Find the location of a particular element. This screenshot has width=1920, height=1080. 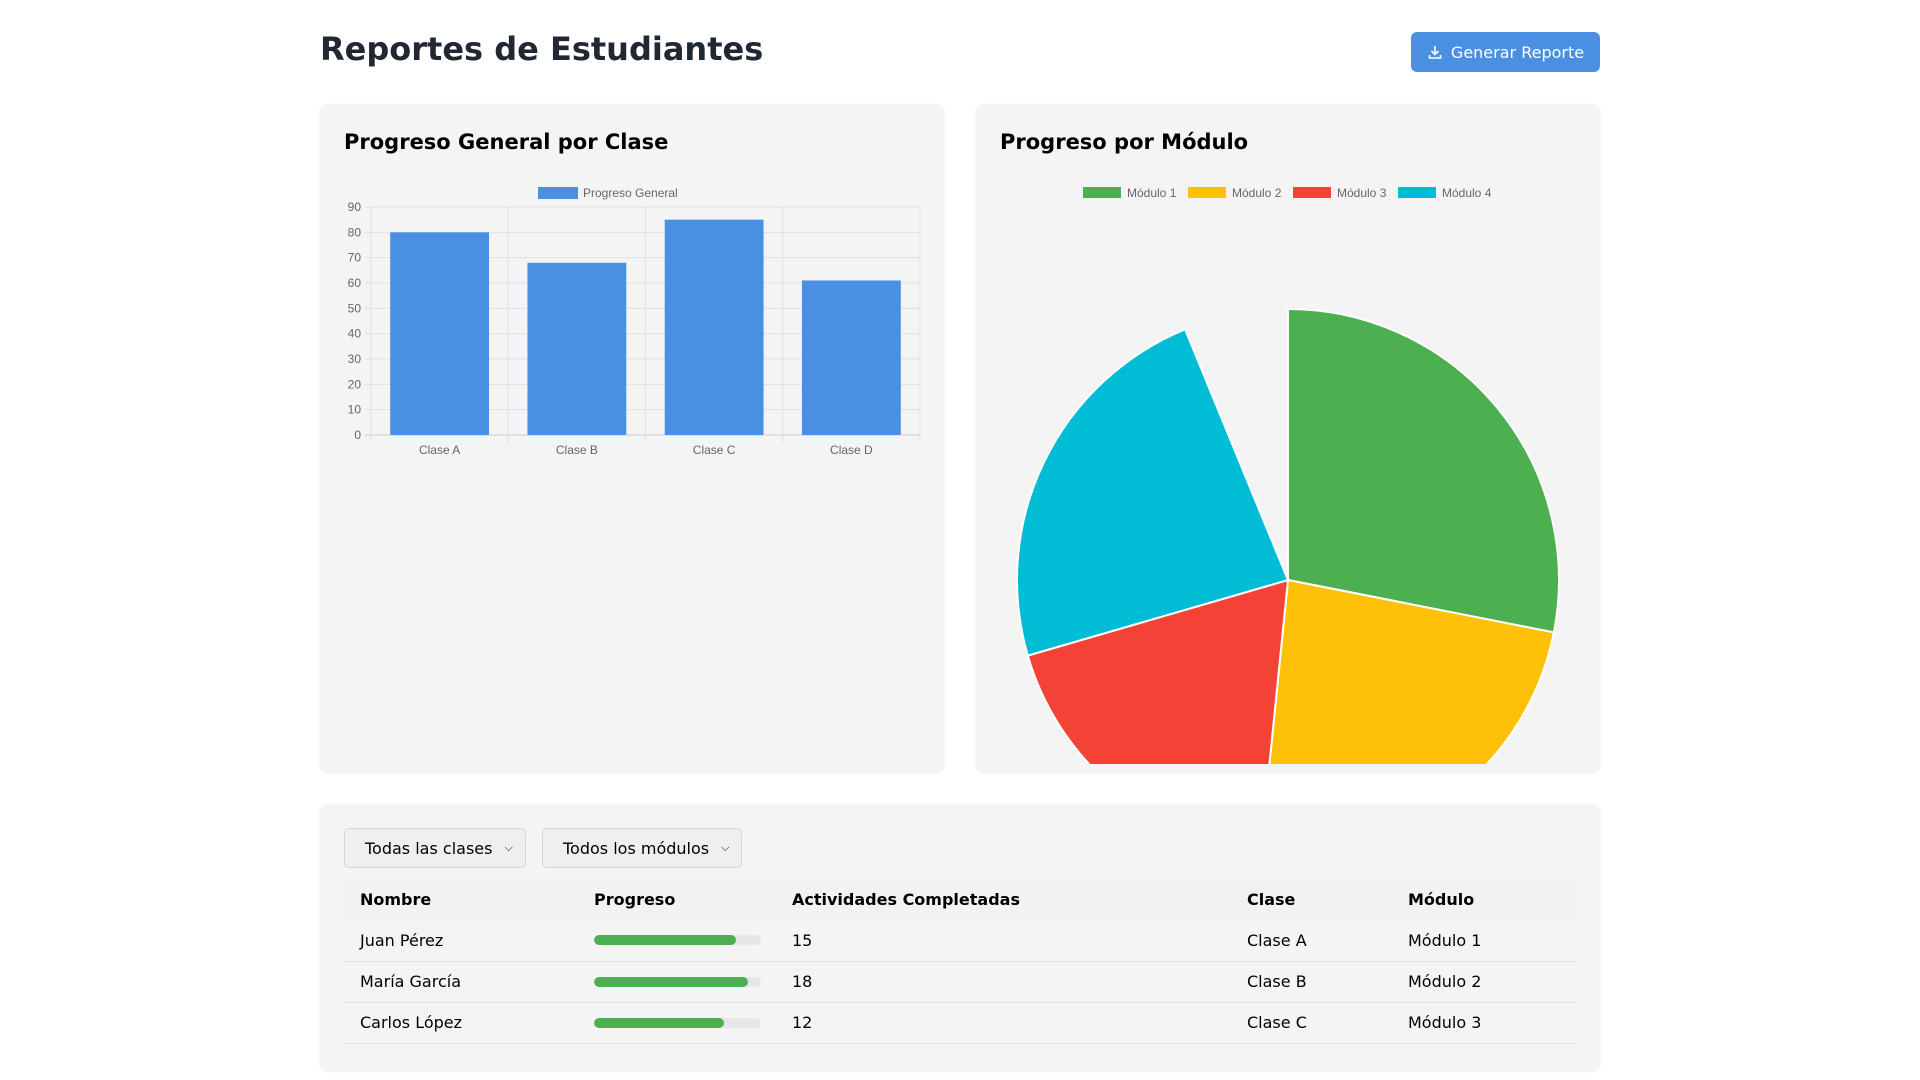

header-clase: Clase is located at coordinates (1311, 899).